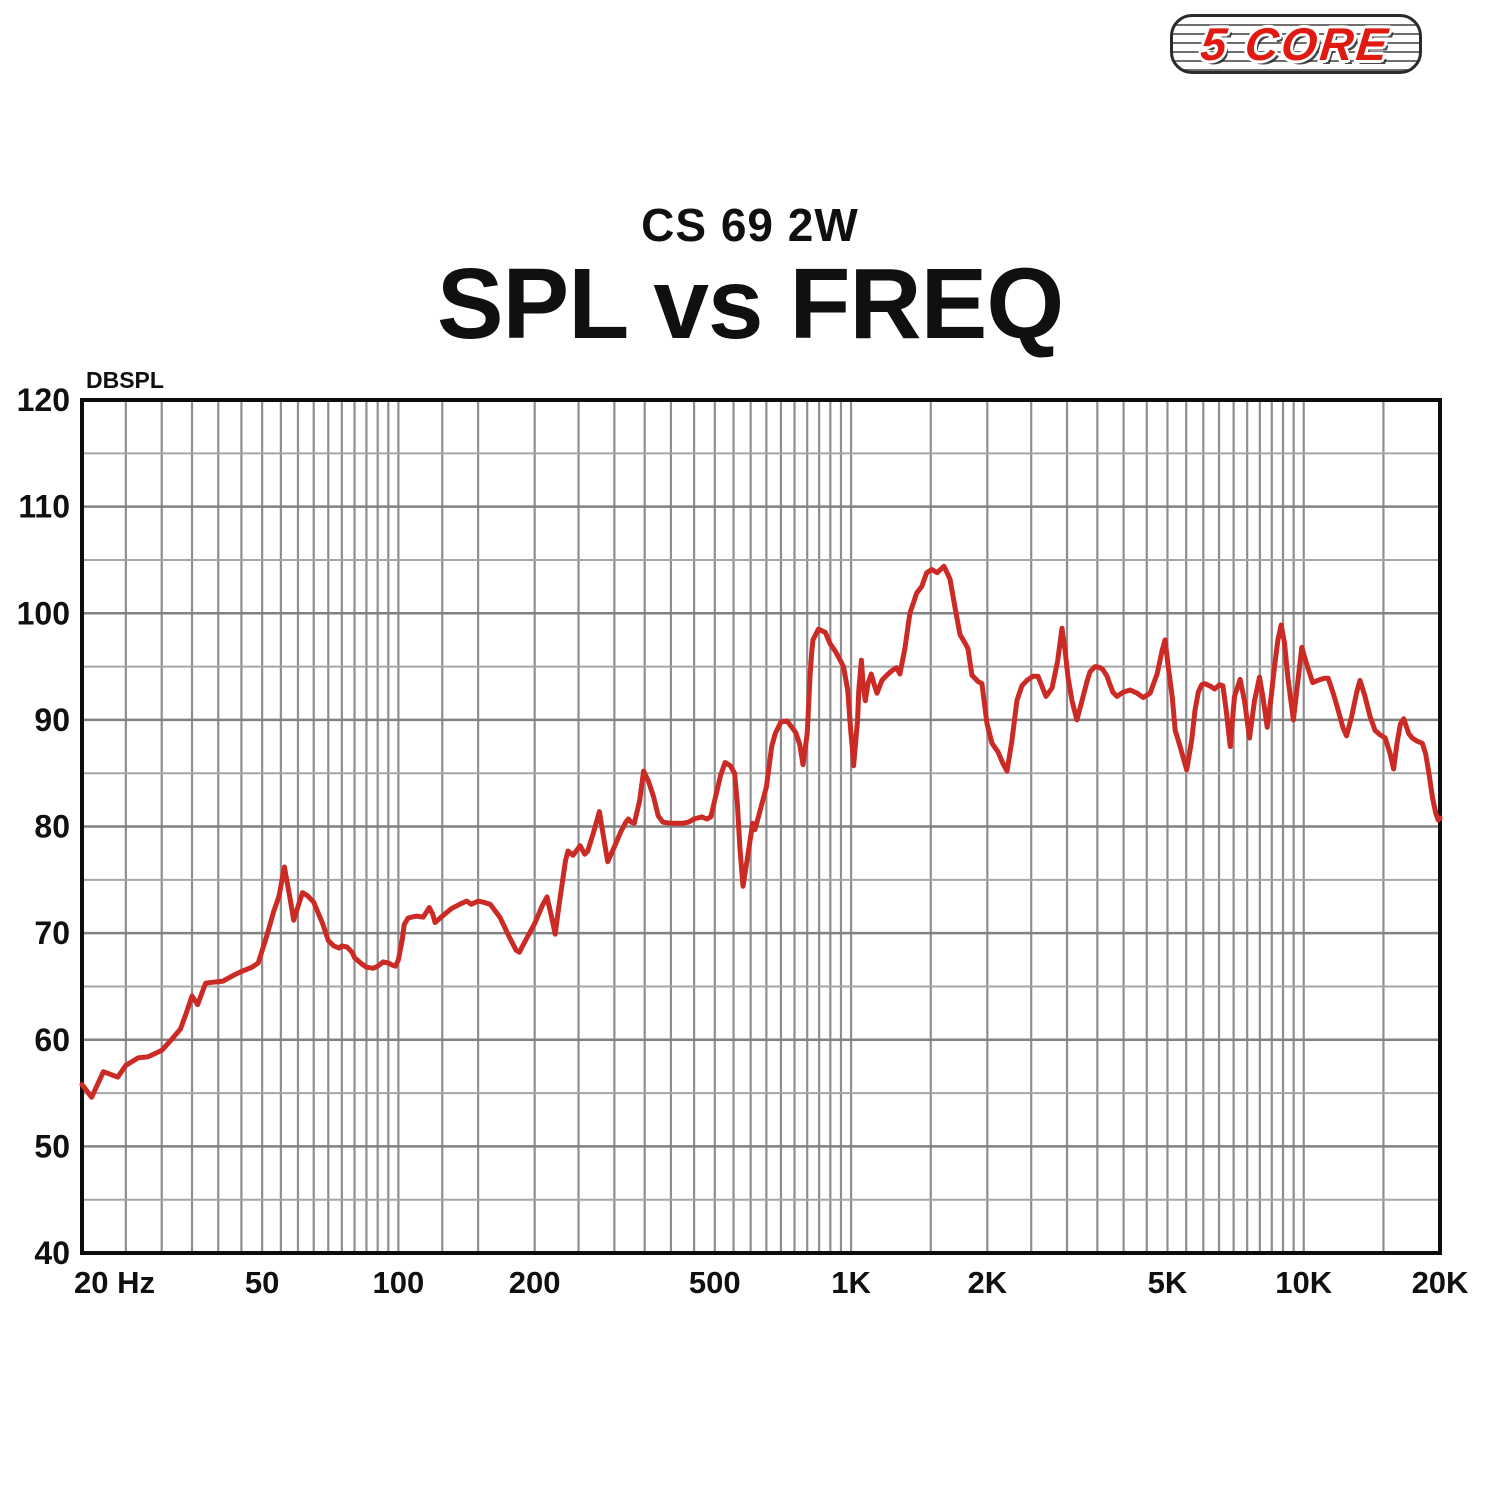  Describe the element at coordinates (52, 720) in the screenshot. I see `y-tick-label: 90` at that location.